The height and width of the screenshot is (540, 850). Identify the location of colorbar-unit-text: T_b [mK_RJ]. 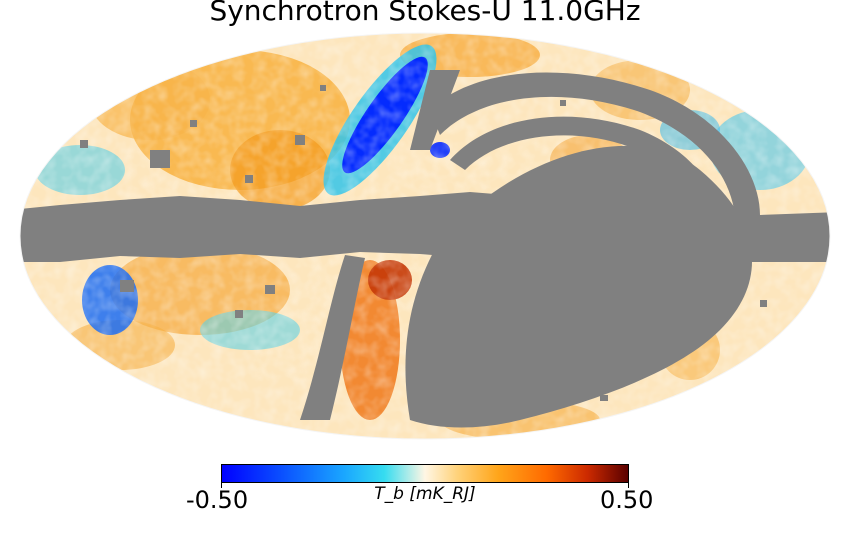
(425, 494).